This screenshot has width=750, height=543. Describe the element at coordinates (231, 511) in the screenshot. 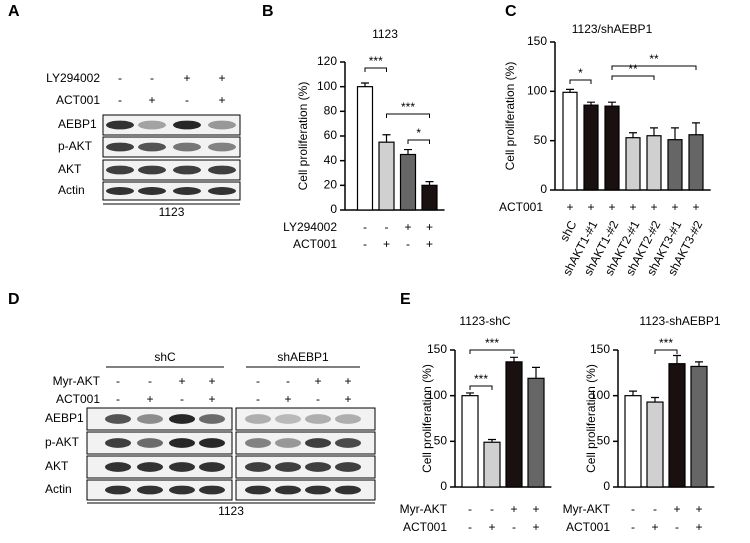

I see `blot-caption: 1123` at that location.